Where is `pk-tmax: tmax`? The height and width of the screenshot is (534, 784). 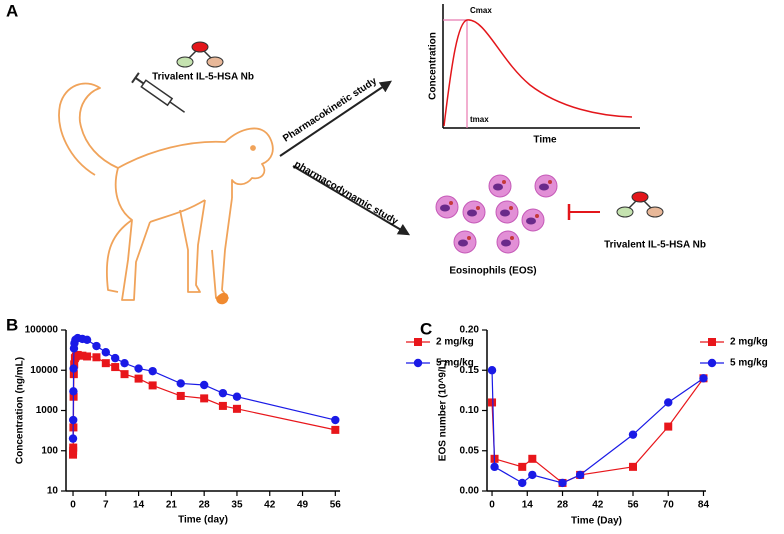 pk-tmax: tmax is located at coordinates (479, 119).